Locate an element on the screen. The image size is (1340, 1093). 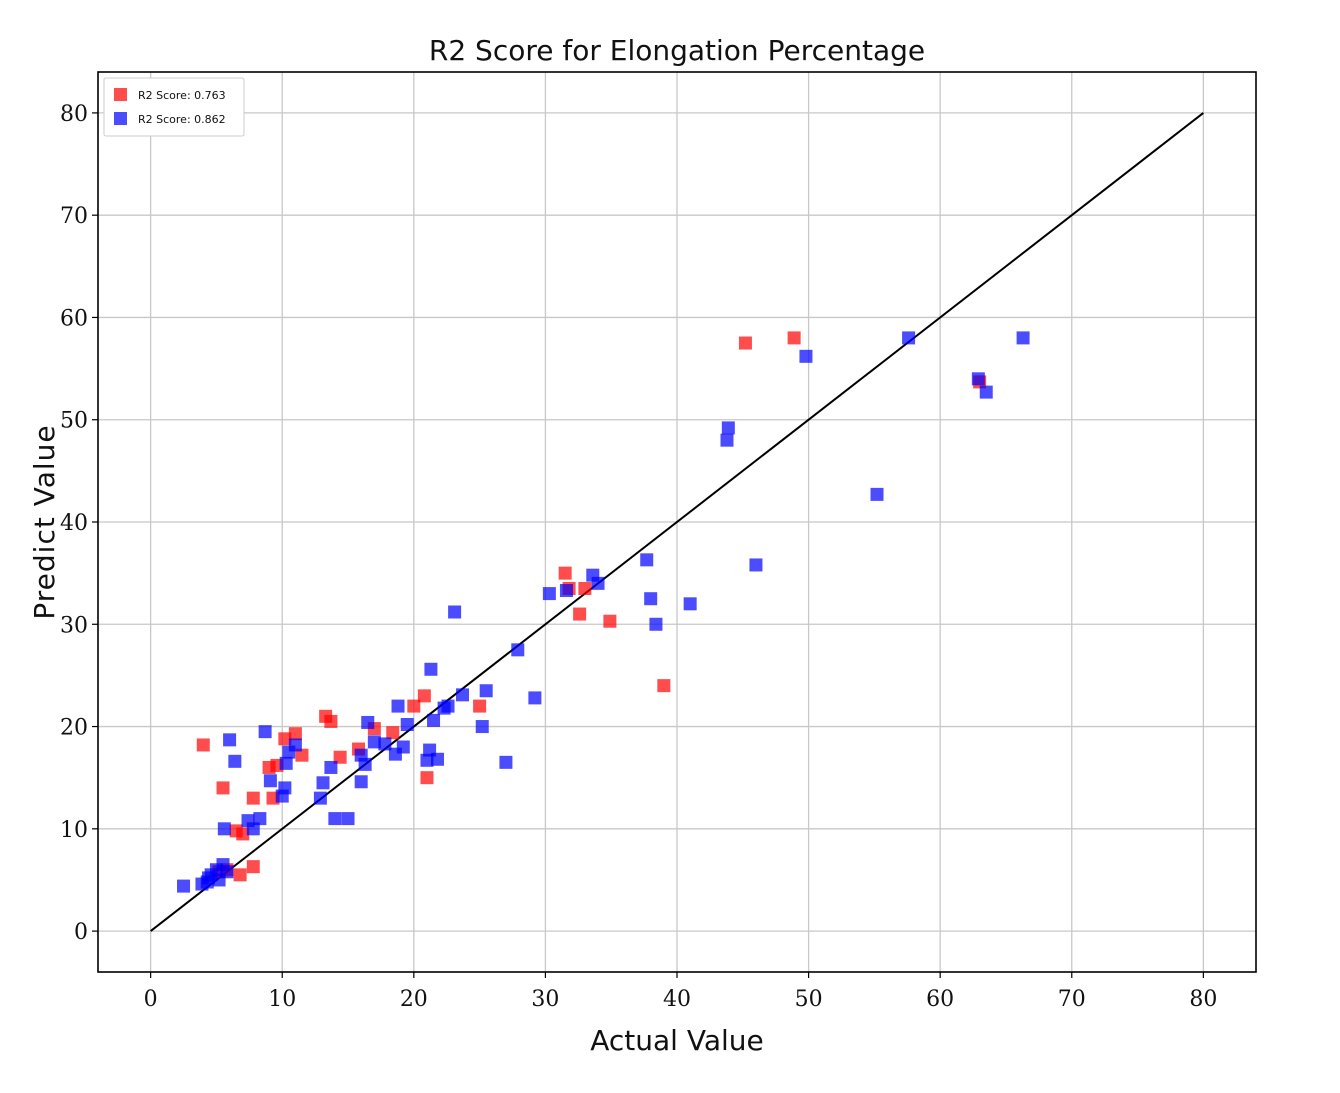
x-axis-ticks: 0 10 20 30 40 50 60 70 80 is located at coordinates (680, 992).